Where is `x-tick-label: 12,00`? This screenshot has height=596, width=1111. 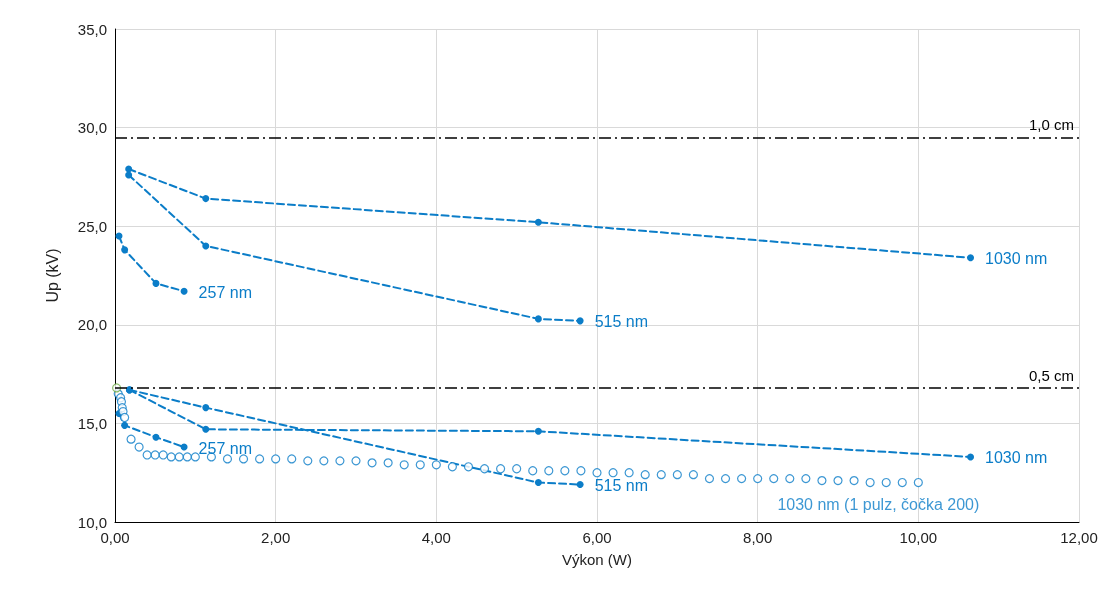 x-tick-label: 12,00 is located at coordinates (1079, 537).